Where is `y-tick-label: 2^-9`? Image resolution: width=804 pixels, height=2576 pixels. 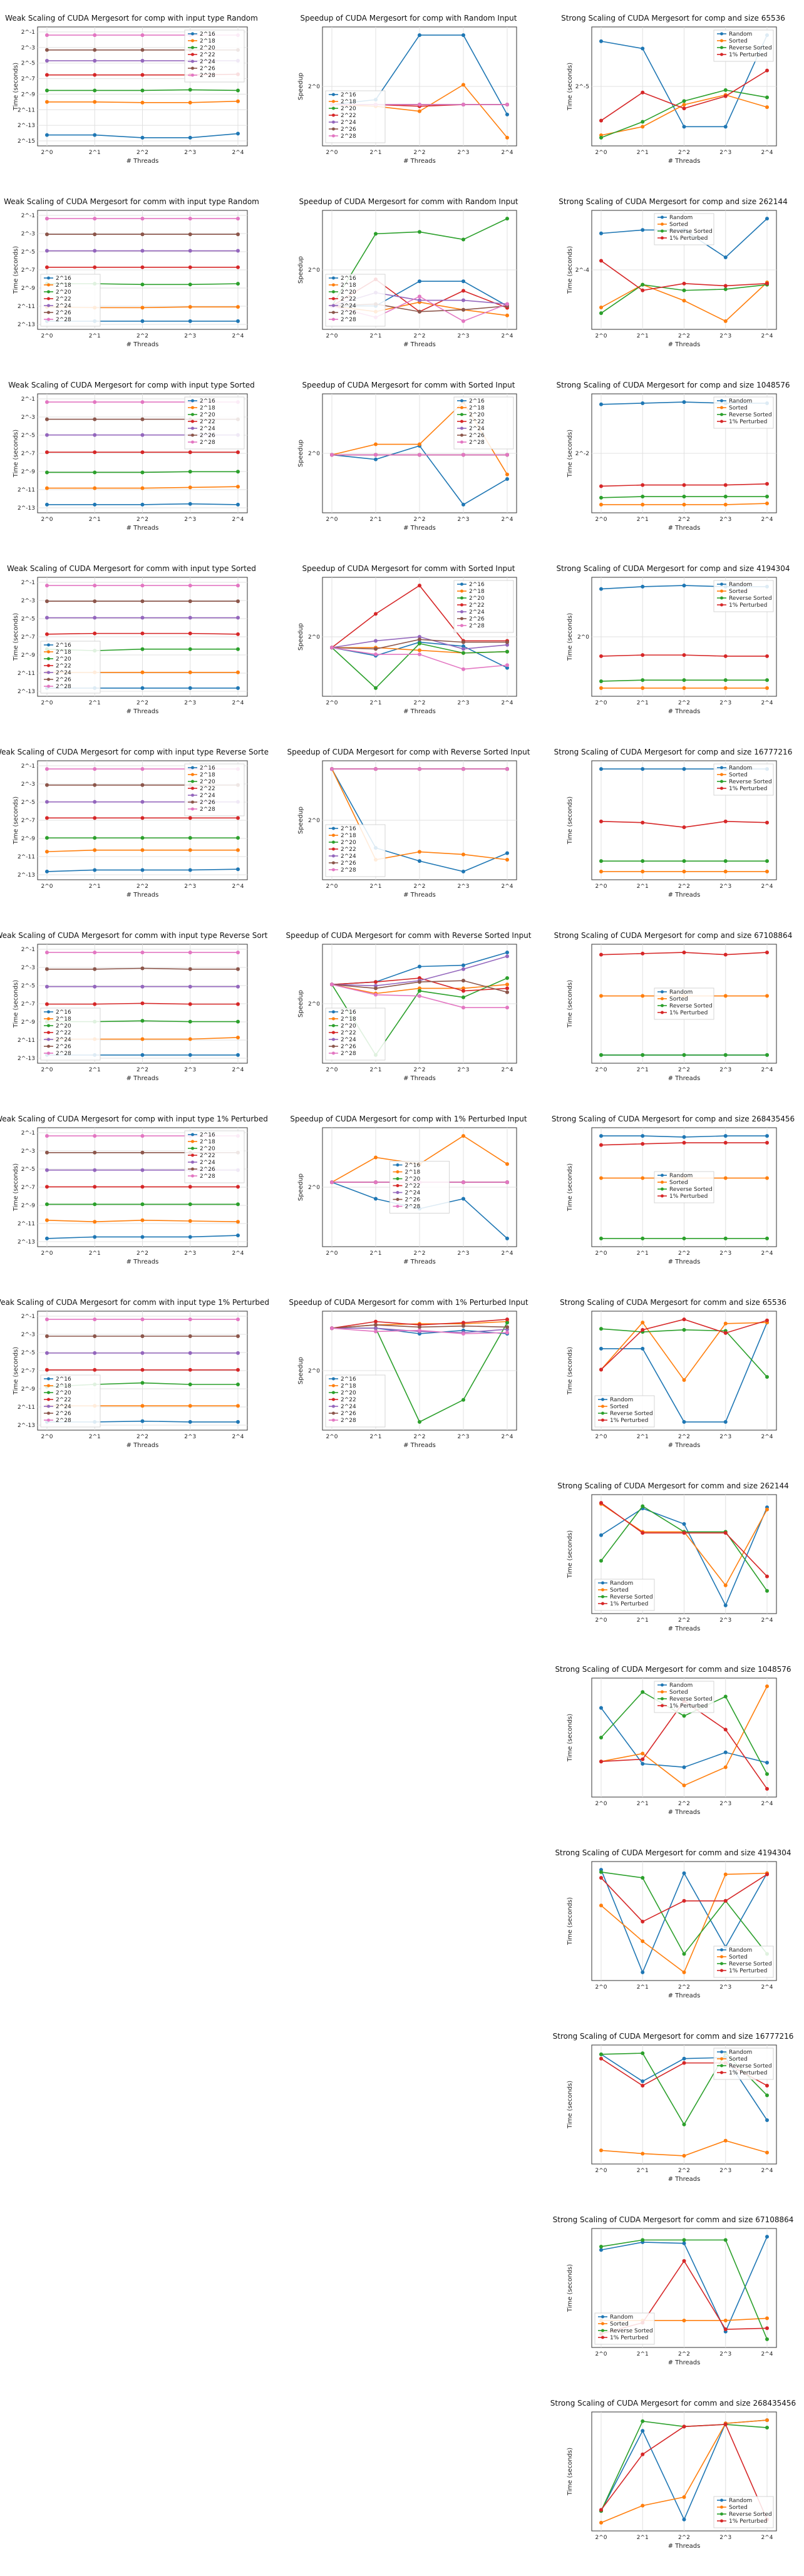
y-tick-label: 2^-9 is located at coordinates (28, 1206).